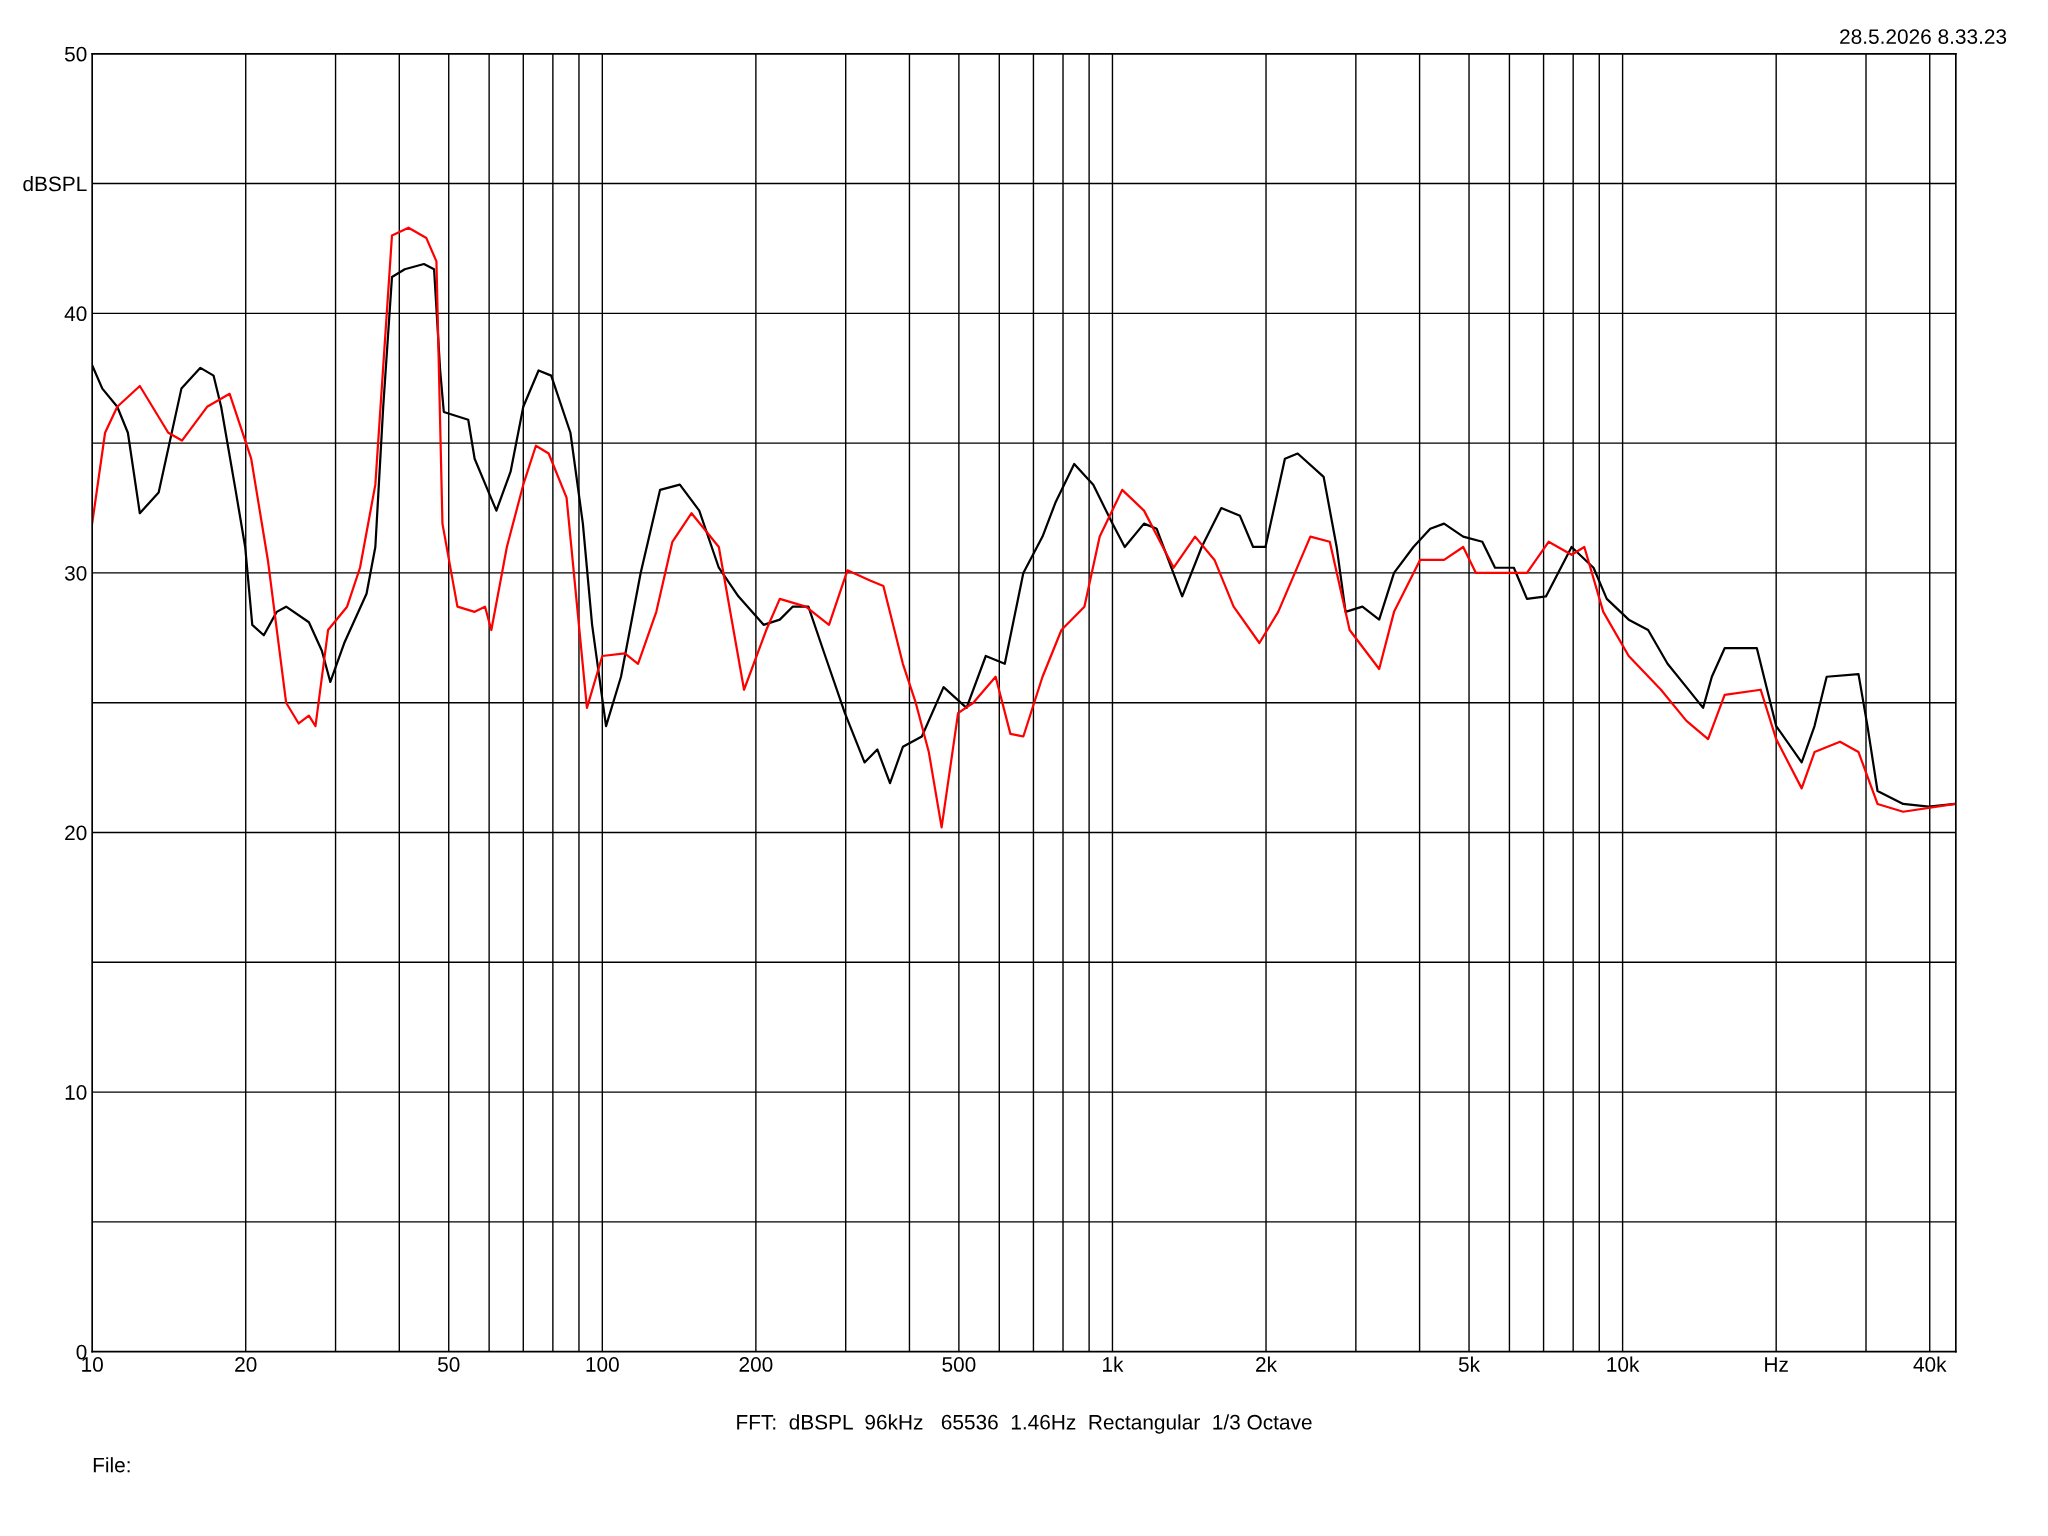  What do you see at coordinates (959, 1364) in the screenshot?
I see `x-tick-label: 500` at bounding box center [959, 1364].